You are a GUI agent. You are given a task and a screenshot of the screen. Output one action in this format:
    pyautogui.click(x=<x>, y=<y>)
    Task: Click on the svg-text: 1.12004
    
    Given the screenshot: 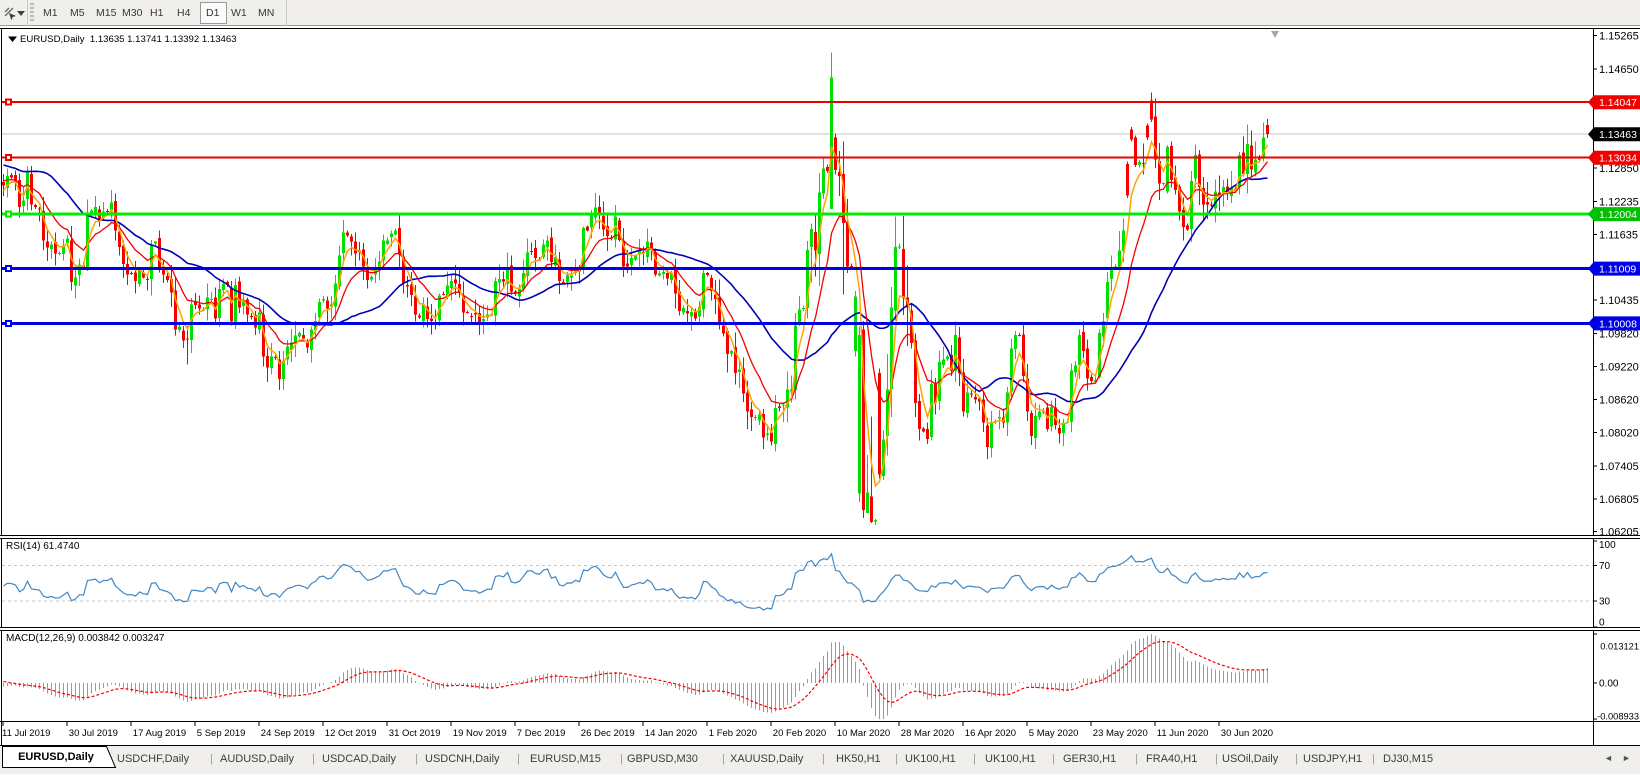 What is the action you would take?
    pyautogui.click(x=1618, y=215)
    